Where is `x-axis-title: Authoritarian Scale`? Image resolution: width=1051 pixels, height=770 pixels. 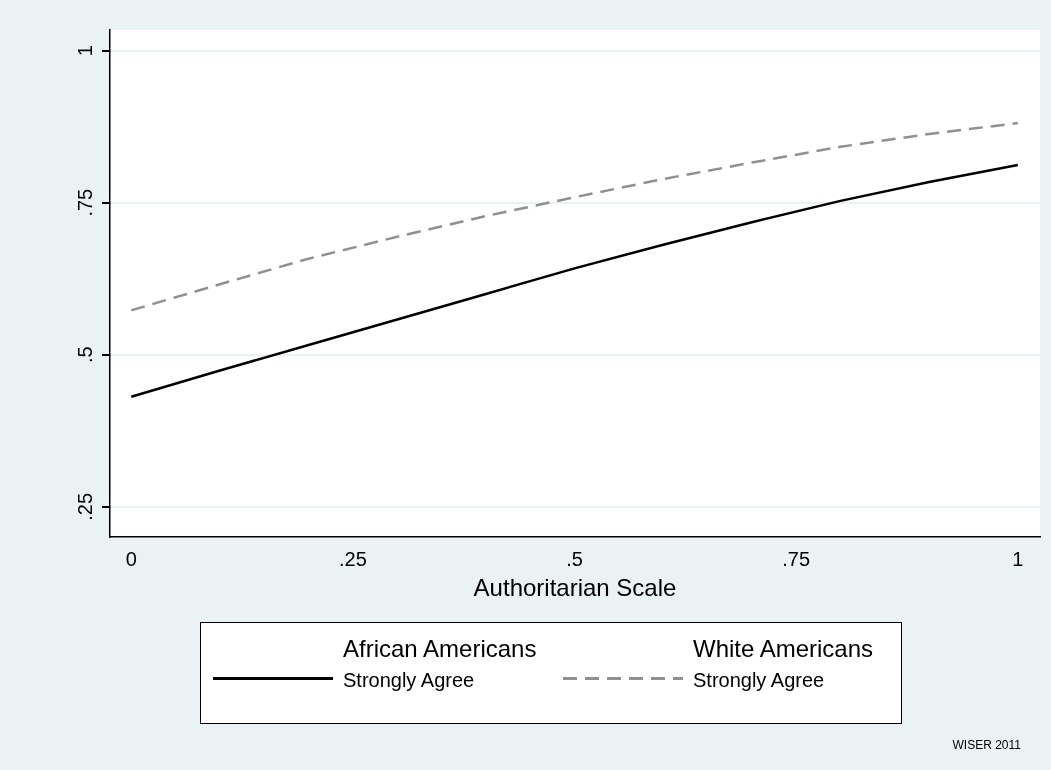 x-axis-title: Authoritarian Scale is located at coordinates (575, 588).